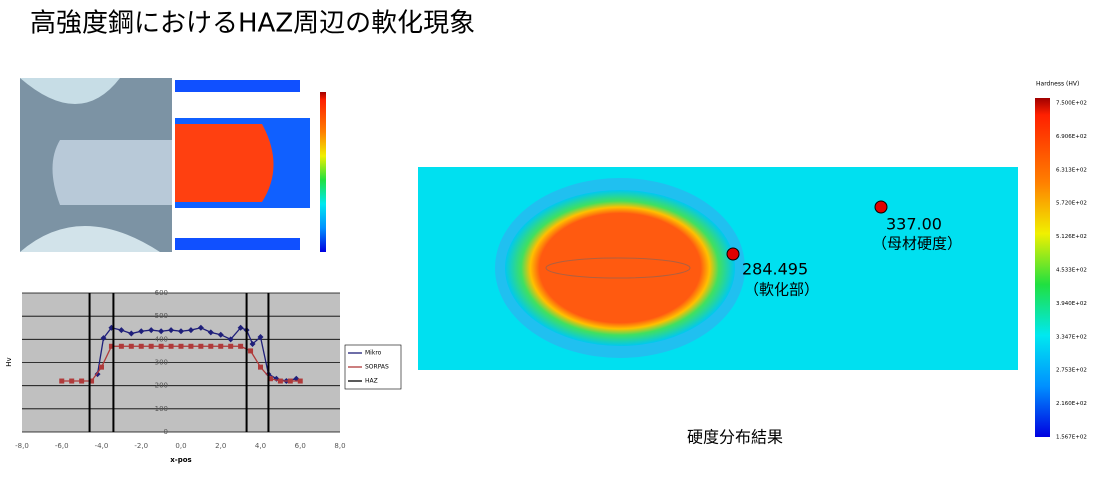 This screenshot has height=479, width=1096. What do you see at coordinates (141, 446) in the screenshot?
I see `x-tick-label: -2,0` at bounding box center [141, 446].